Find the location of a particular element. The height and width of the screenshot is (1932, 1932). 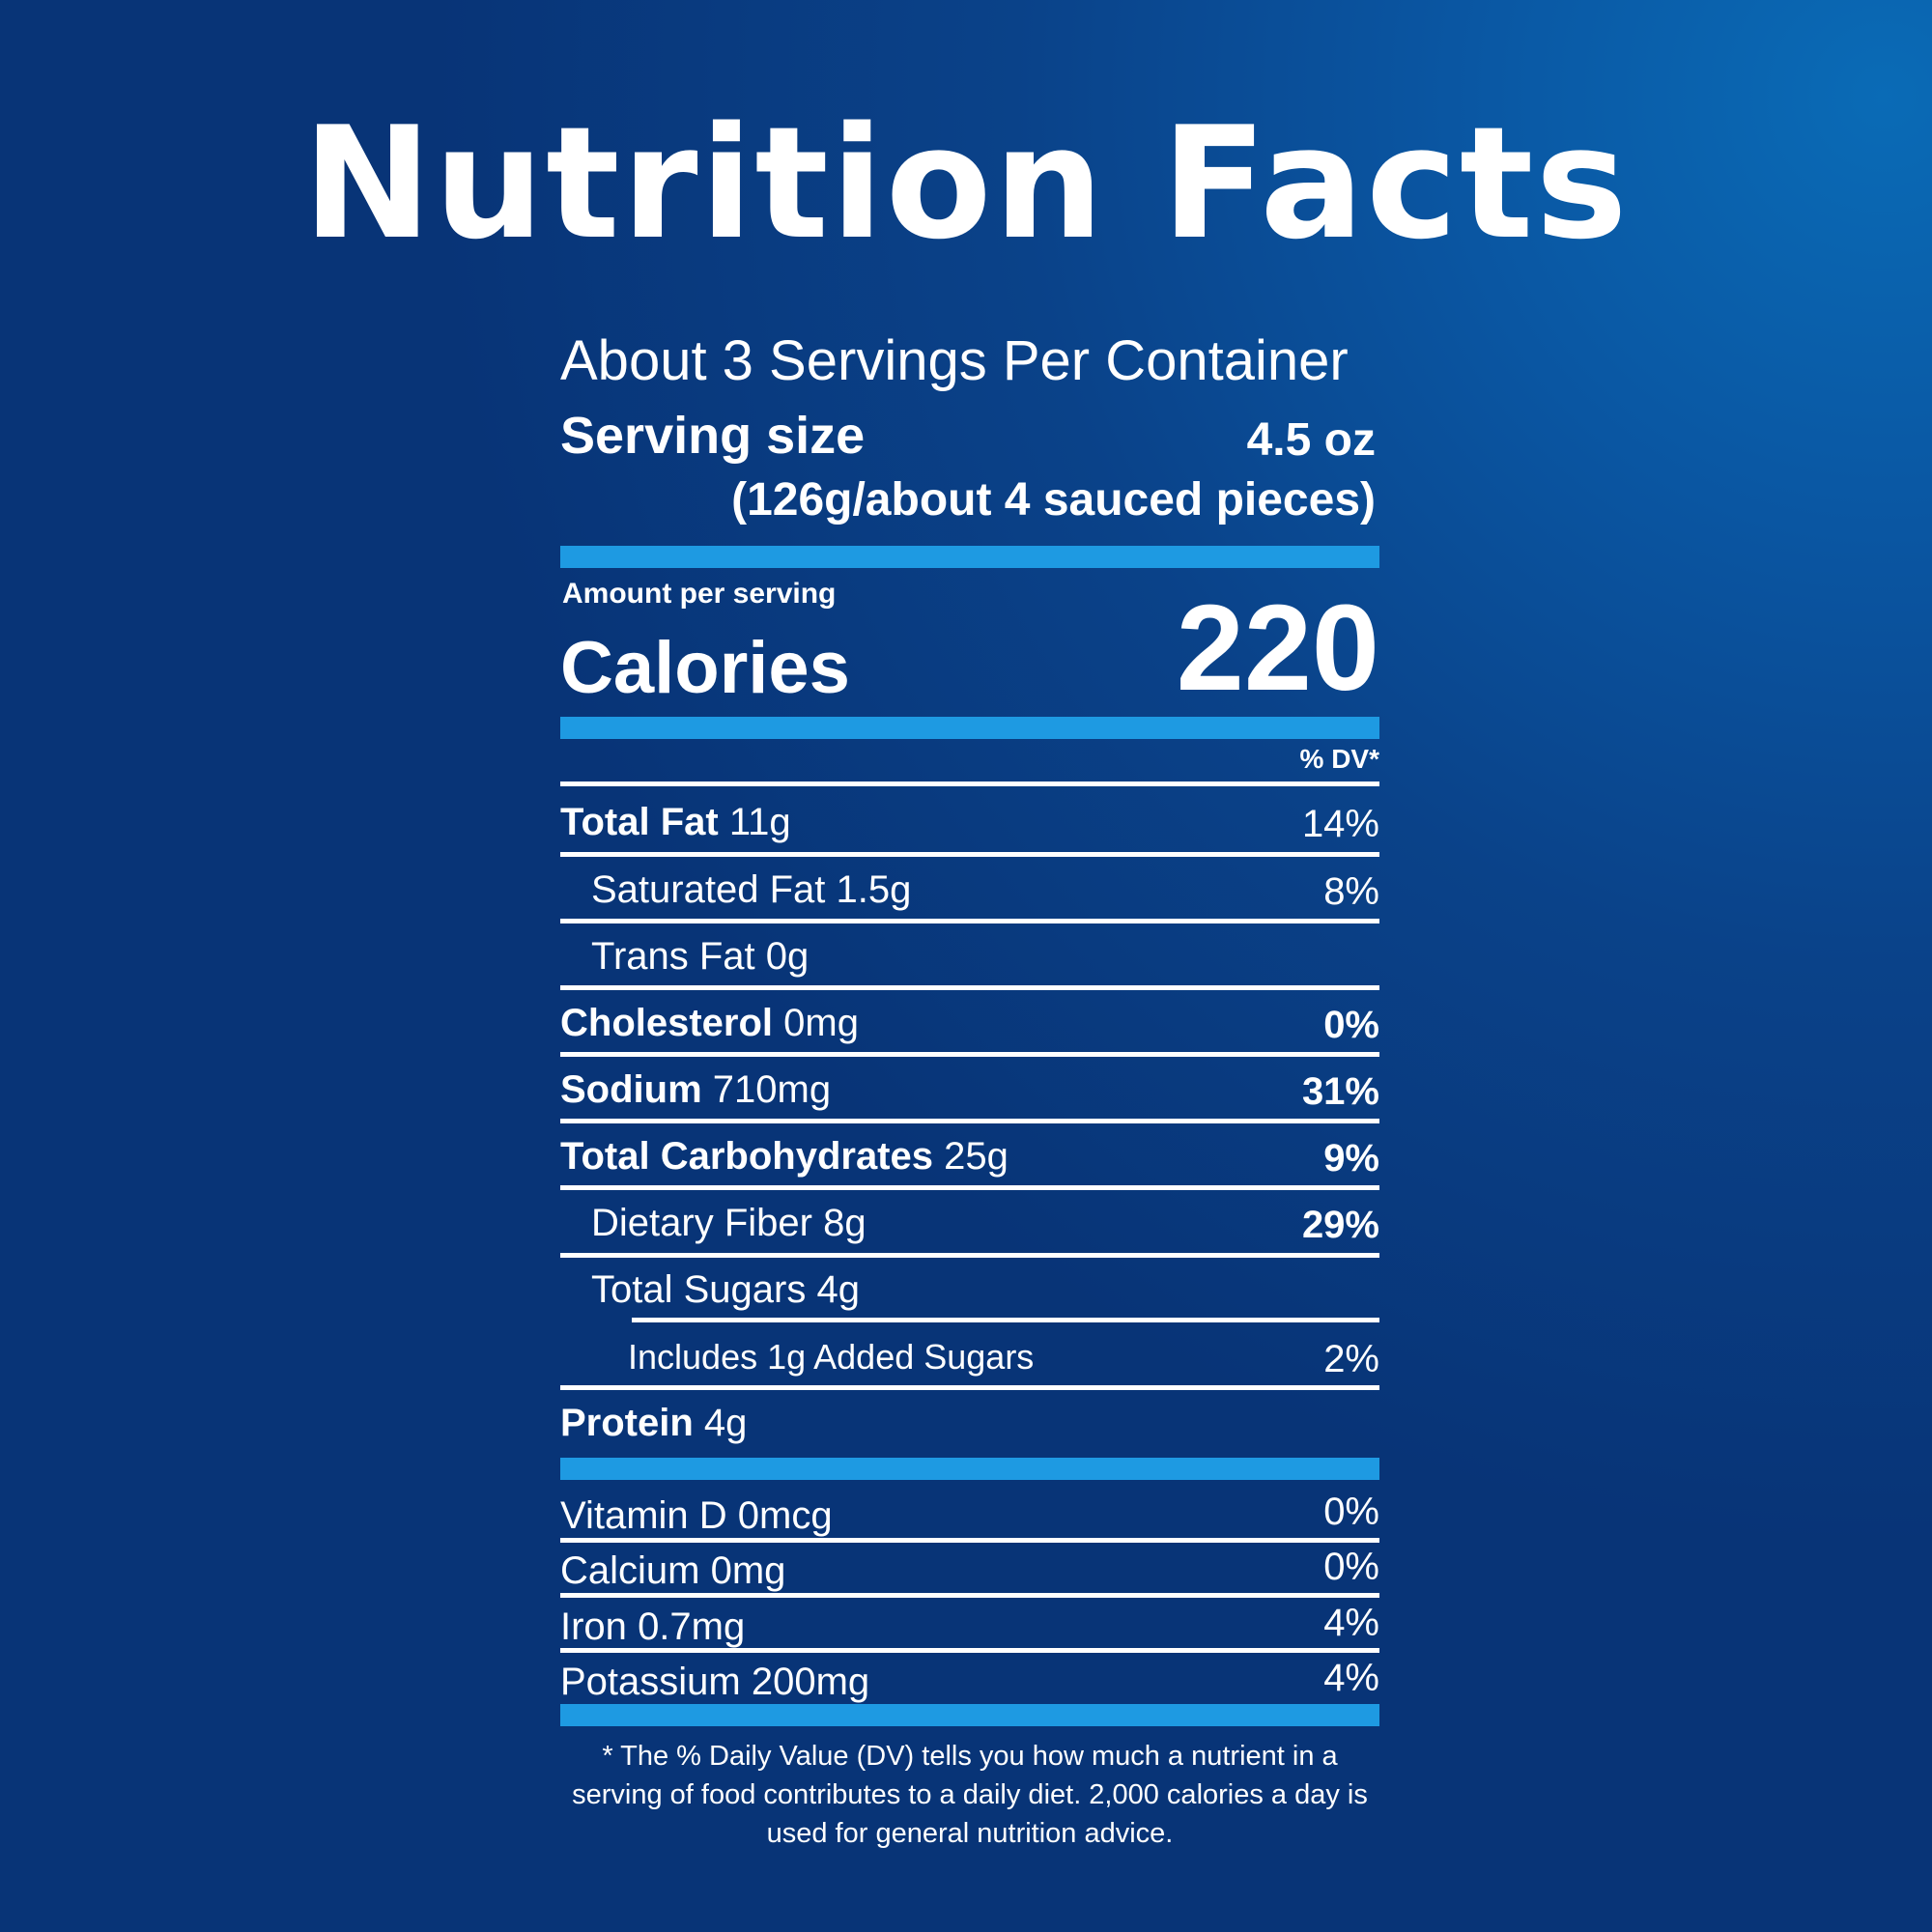

nutrient-name: Dietary Fiber is located at coordinates (701, 1223).